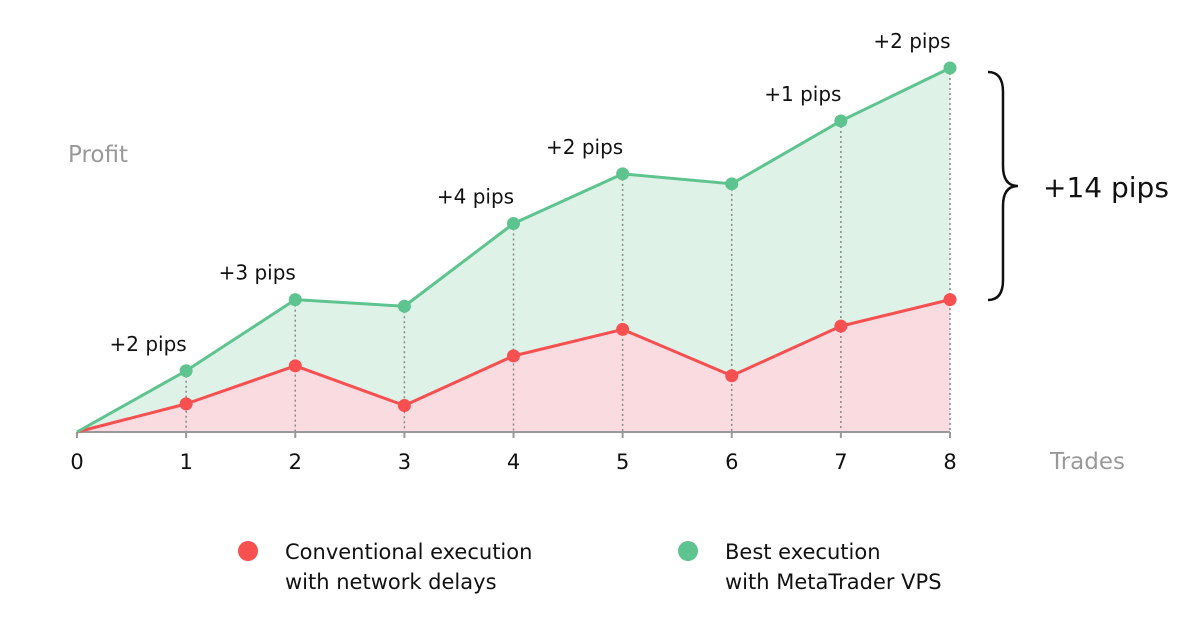 This screenshot has width=1200, height=628. What do you see at coordinates (949, 462) in the screenshot?
I see `x-tick-label: 8` at bounding box center [949, 462].